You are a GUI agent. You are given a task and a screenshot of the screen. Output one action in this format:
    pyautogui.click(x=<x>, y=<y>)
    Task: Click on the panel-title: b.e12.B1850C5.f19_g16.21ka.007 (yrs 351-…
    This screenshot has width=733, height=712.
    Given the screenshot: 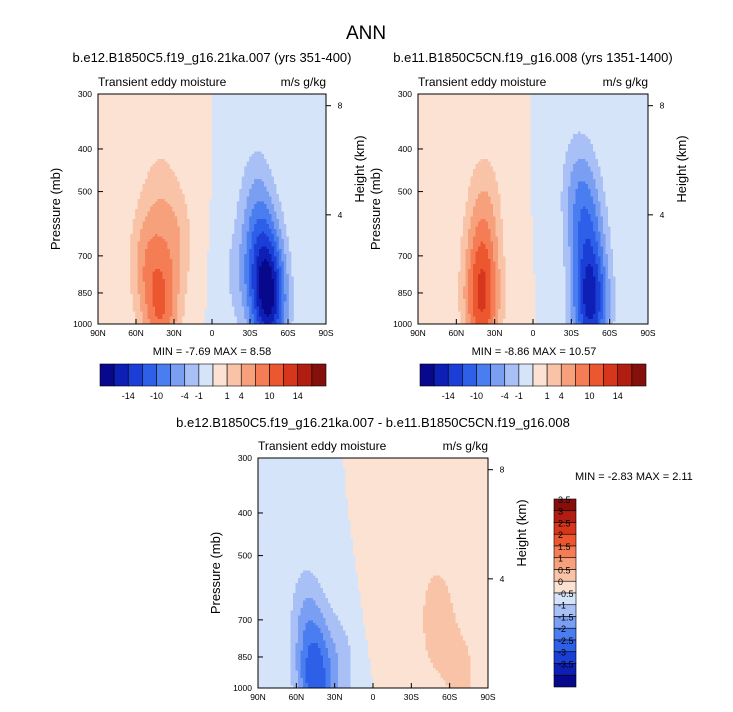 What is the action you would take?
    pyautogui.click(x=212, y=57)
    